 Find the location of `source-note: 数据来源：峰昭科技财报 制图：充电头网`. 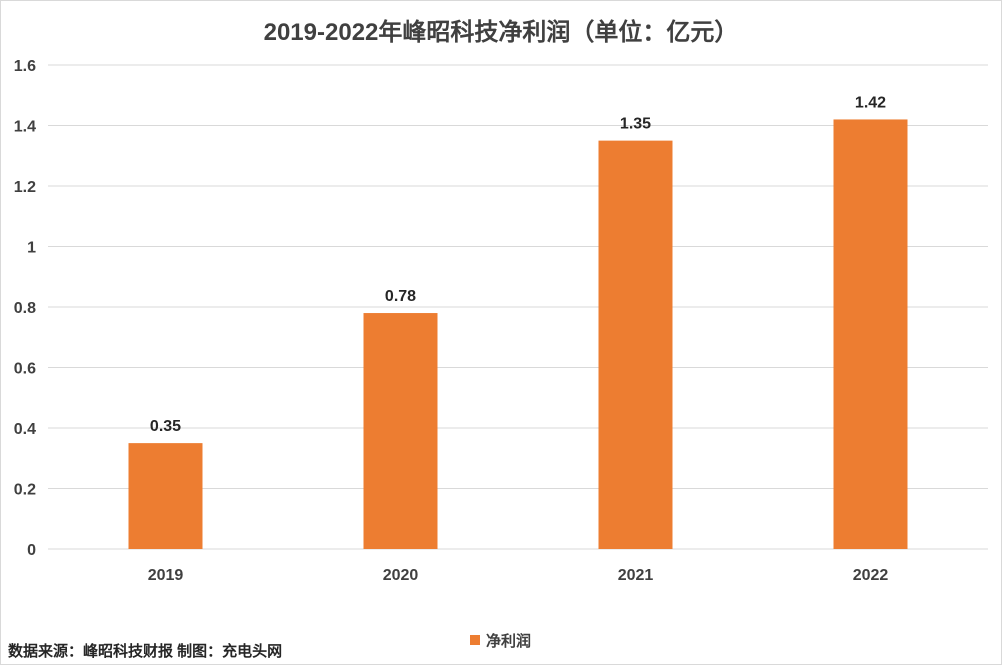

source-note: 数据来源：峰昭科技财报 制图：充电头网 is located at coordinates (145, 651).